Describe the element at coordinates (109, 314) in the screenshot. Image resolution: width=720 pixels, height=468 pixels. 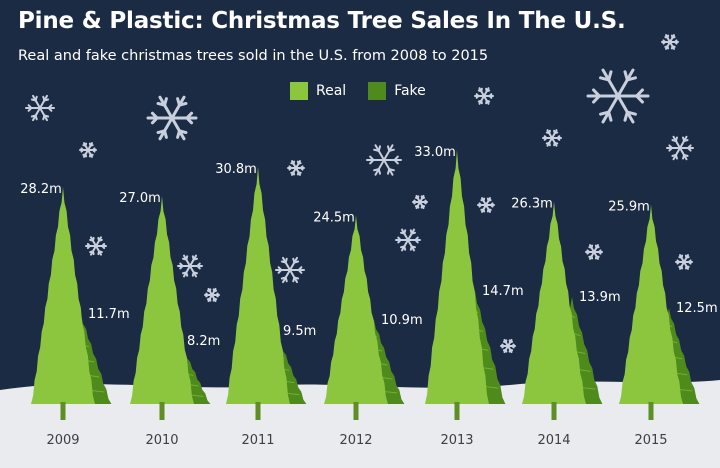
I see `fake-value-label: 11.7m` at that location.